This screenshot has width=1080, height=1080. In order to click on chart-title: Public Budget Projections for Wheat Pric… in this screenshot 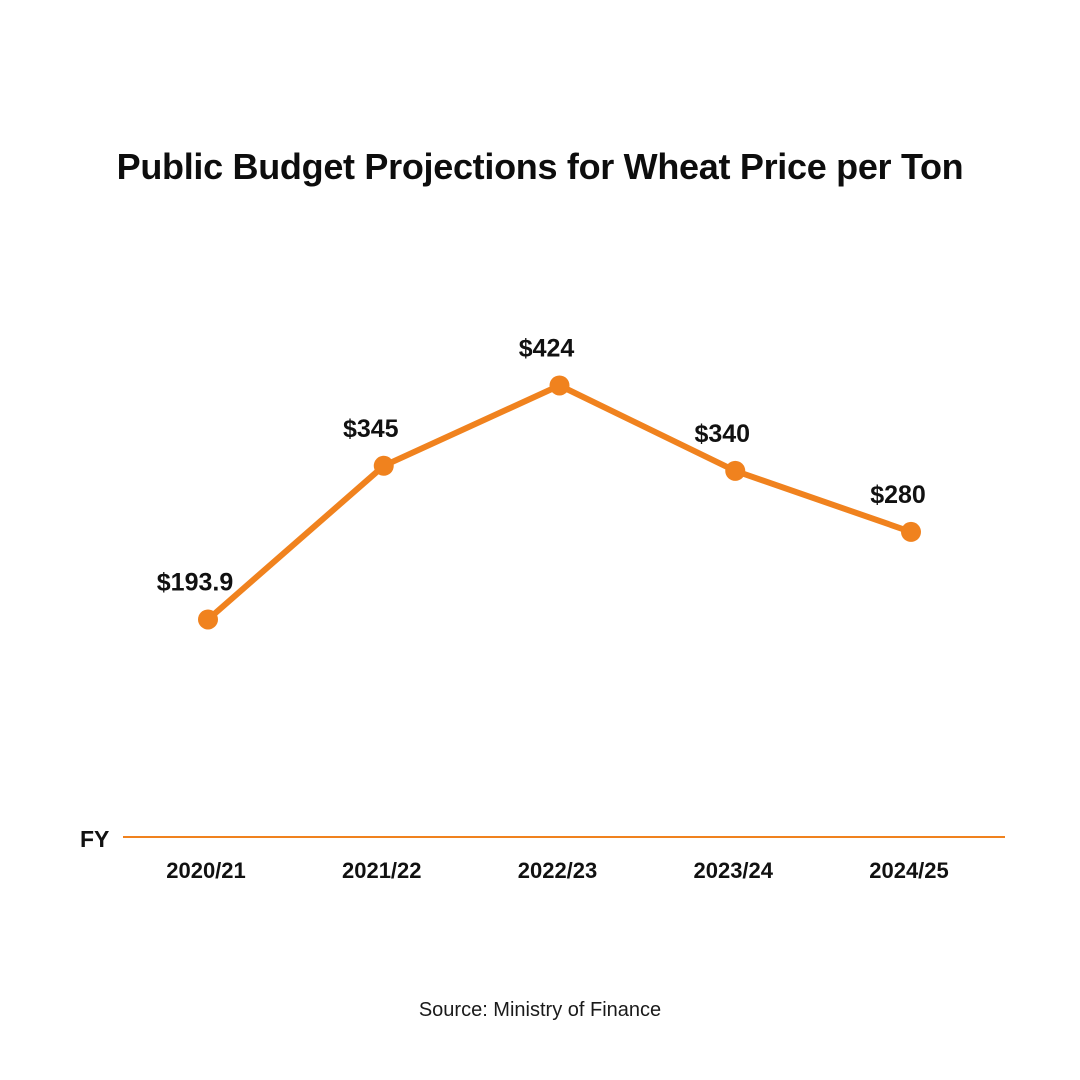, I will do `click(540, 166)`.